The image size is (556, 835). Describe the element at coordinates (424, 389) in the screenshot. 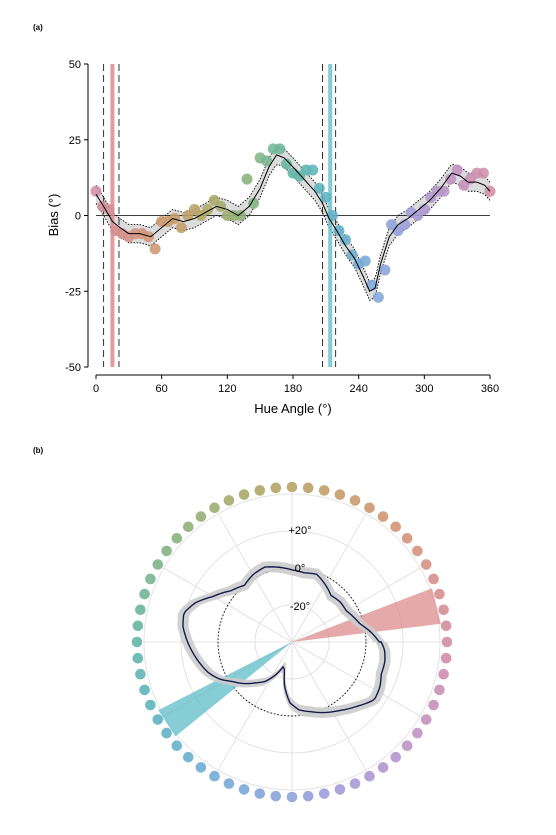

I see `x-tick-label: 300` at that location.